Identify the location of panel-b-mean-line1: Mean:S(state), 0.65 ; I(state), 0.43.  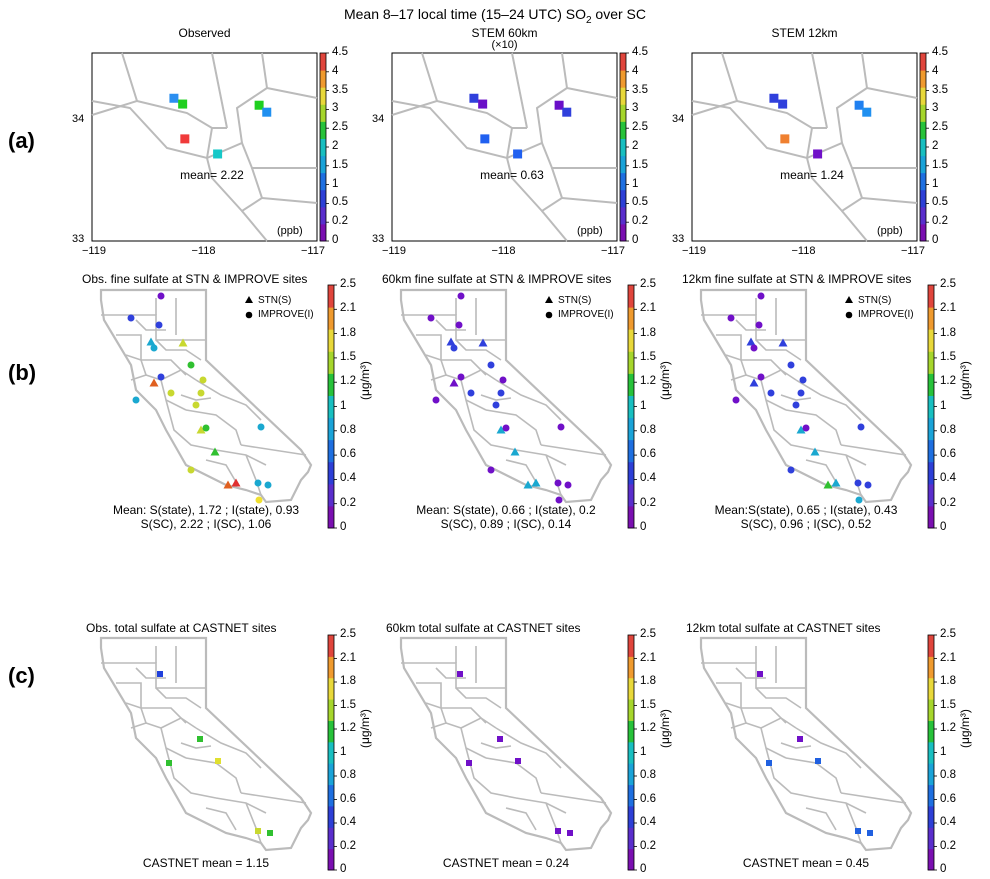
(806, 510).